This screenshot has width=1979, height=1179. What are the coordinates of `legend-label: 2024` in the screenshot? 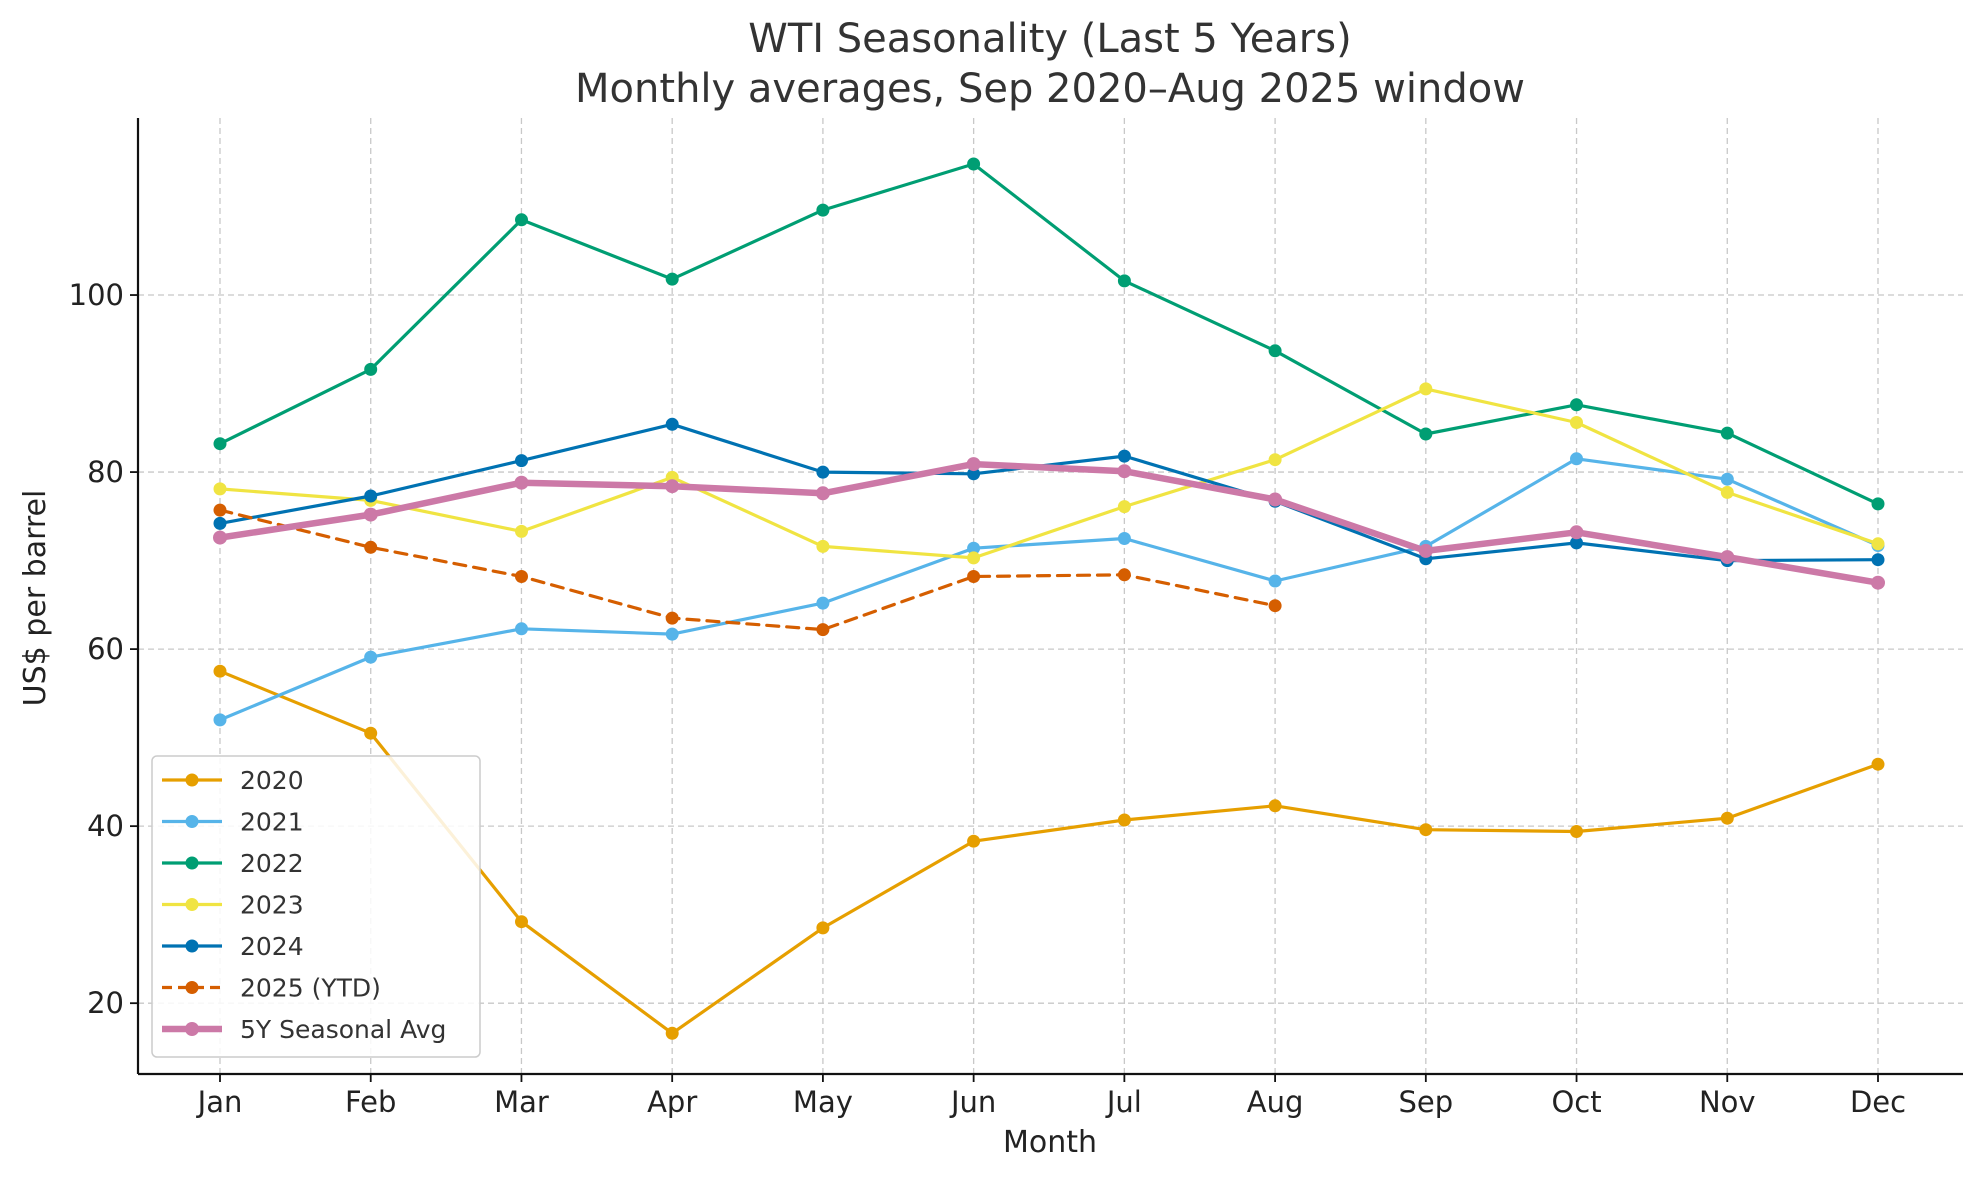 It's located at (272, 946).